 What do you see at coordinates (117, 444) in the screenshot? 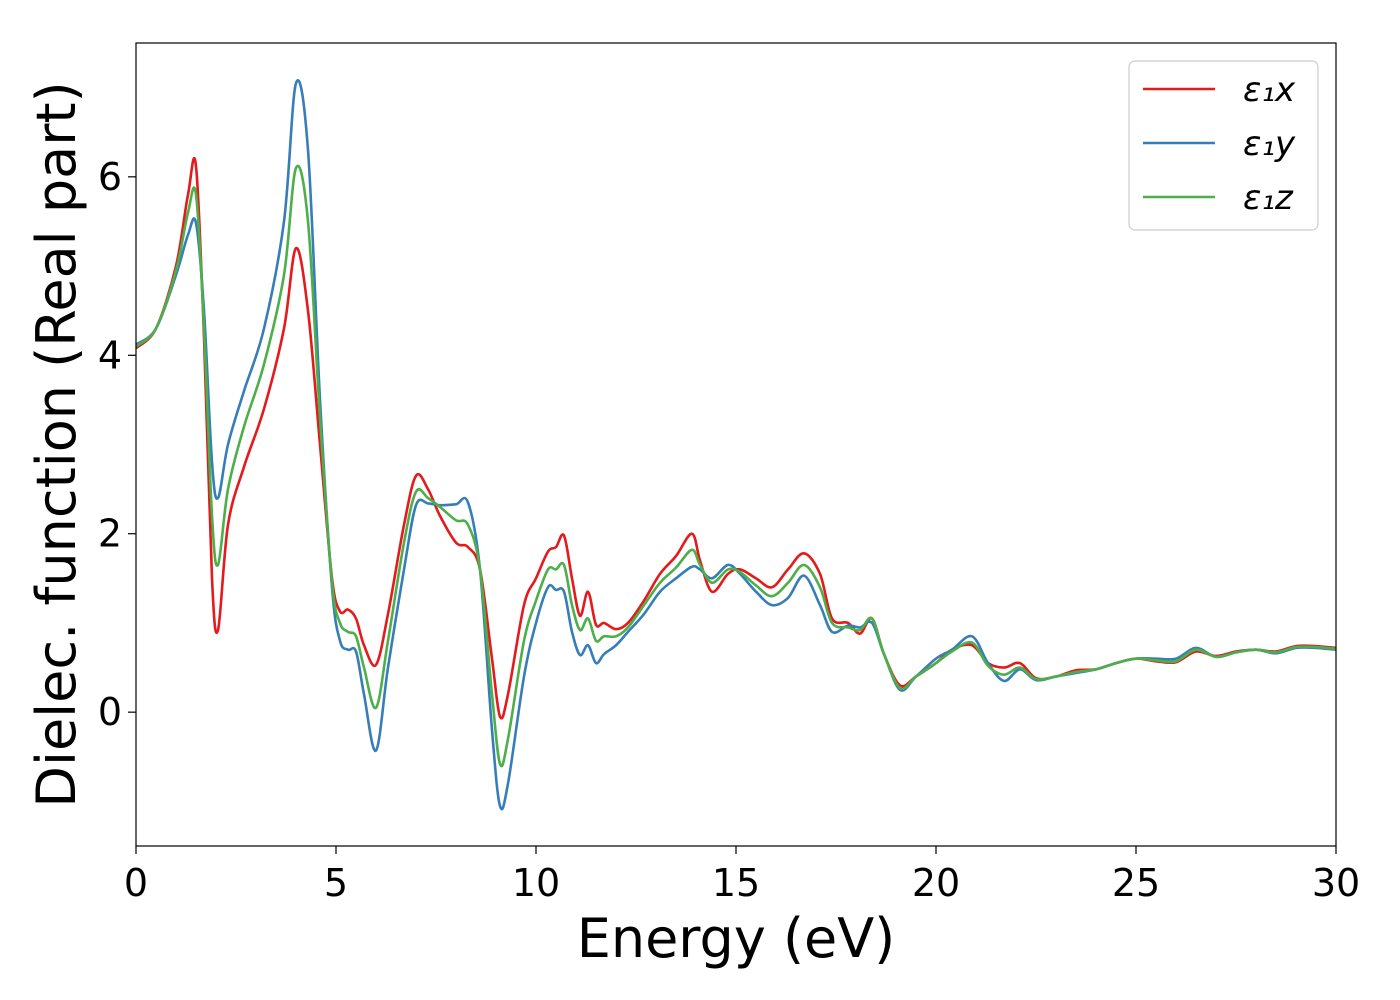
I see `y-axis: 0 2 4 6` at bounding box center [117, 444].